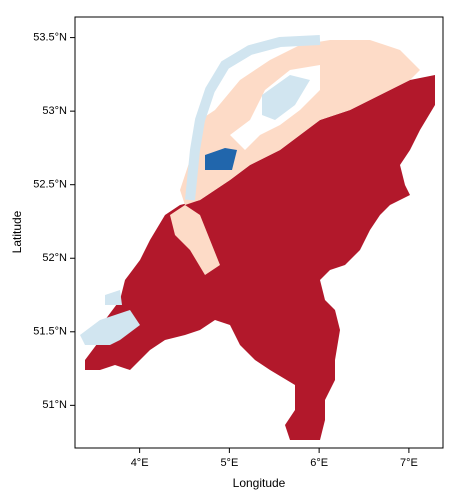  I want to click on x-tick-label: 5°E, so click(229, 463).